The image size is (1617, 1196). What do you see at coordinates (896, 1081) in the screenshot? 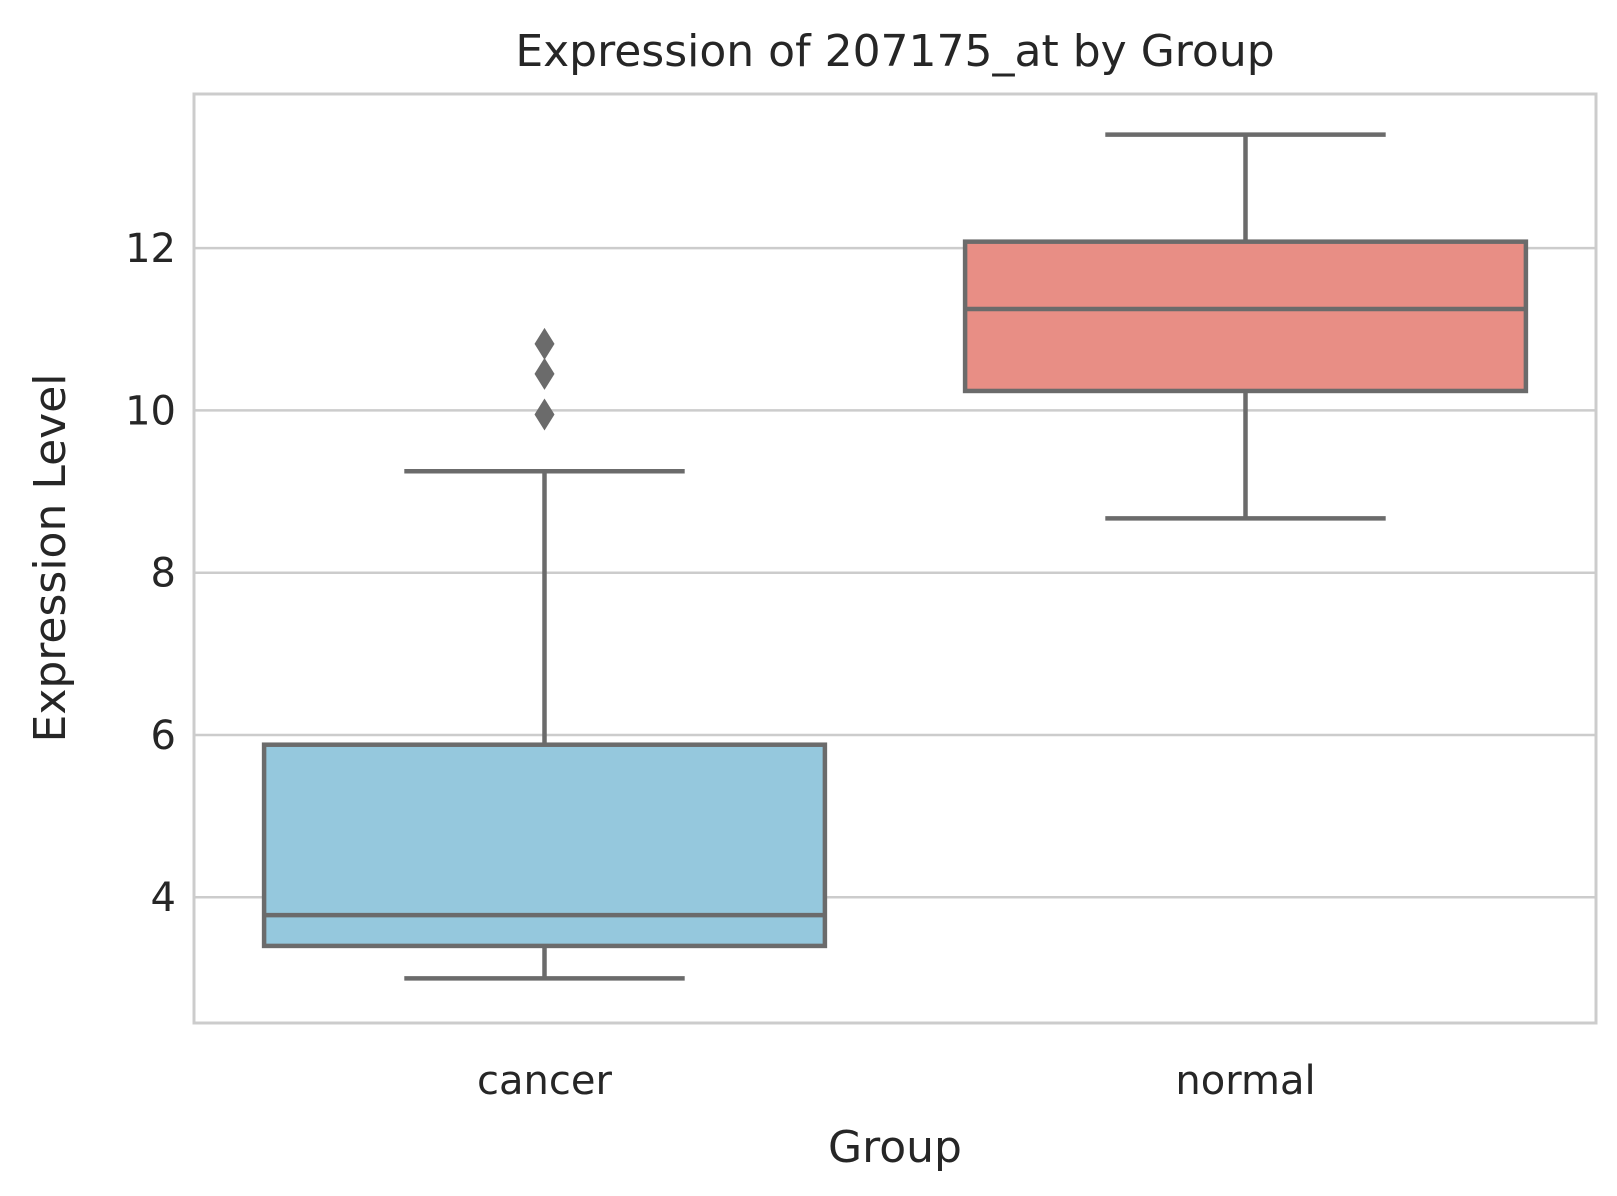
I see `x-tick-labels: cancer normal` at bounding box center [896, 1081].